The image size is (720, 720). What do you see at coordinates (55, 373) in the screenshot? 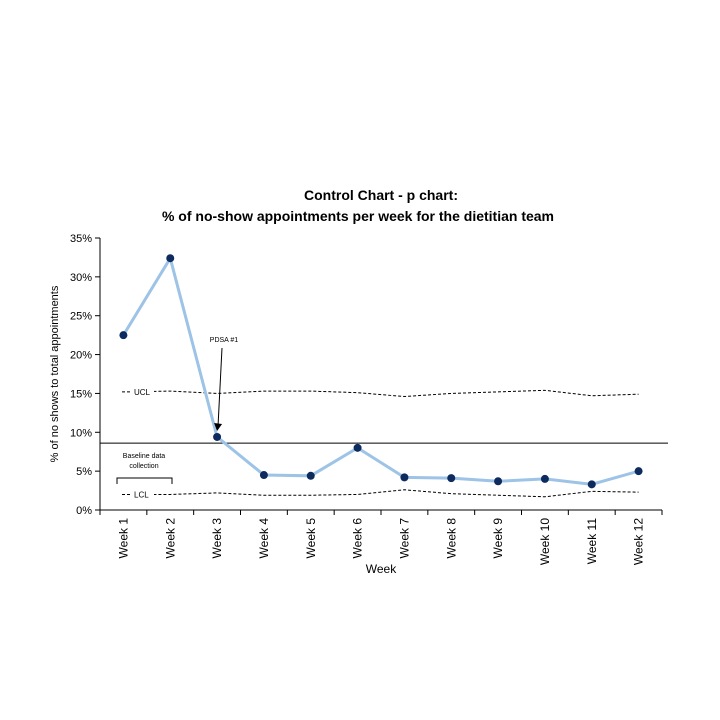
I see `y-axis-label: % of no shows to total appointments` at bounding box center [55, 373].